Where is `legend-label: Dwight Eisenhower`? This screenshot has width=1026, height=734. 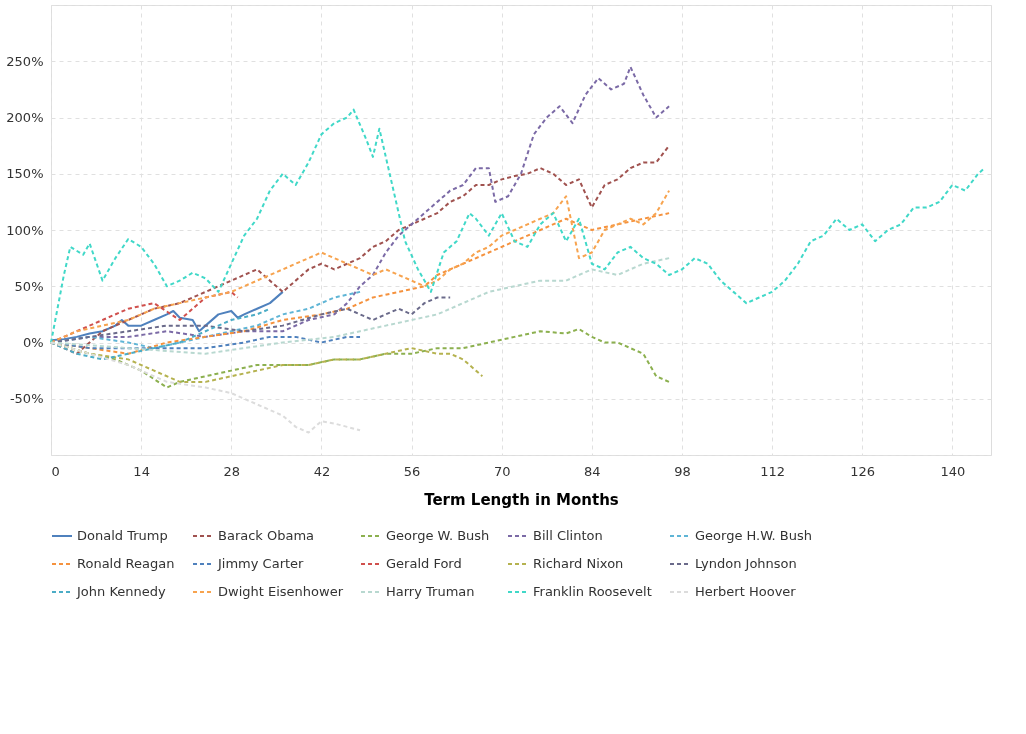 legend-label: Dwight Eisenhower is located at coordinates (281, 591).